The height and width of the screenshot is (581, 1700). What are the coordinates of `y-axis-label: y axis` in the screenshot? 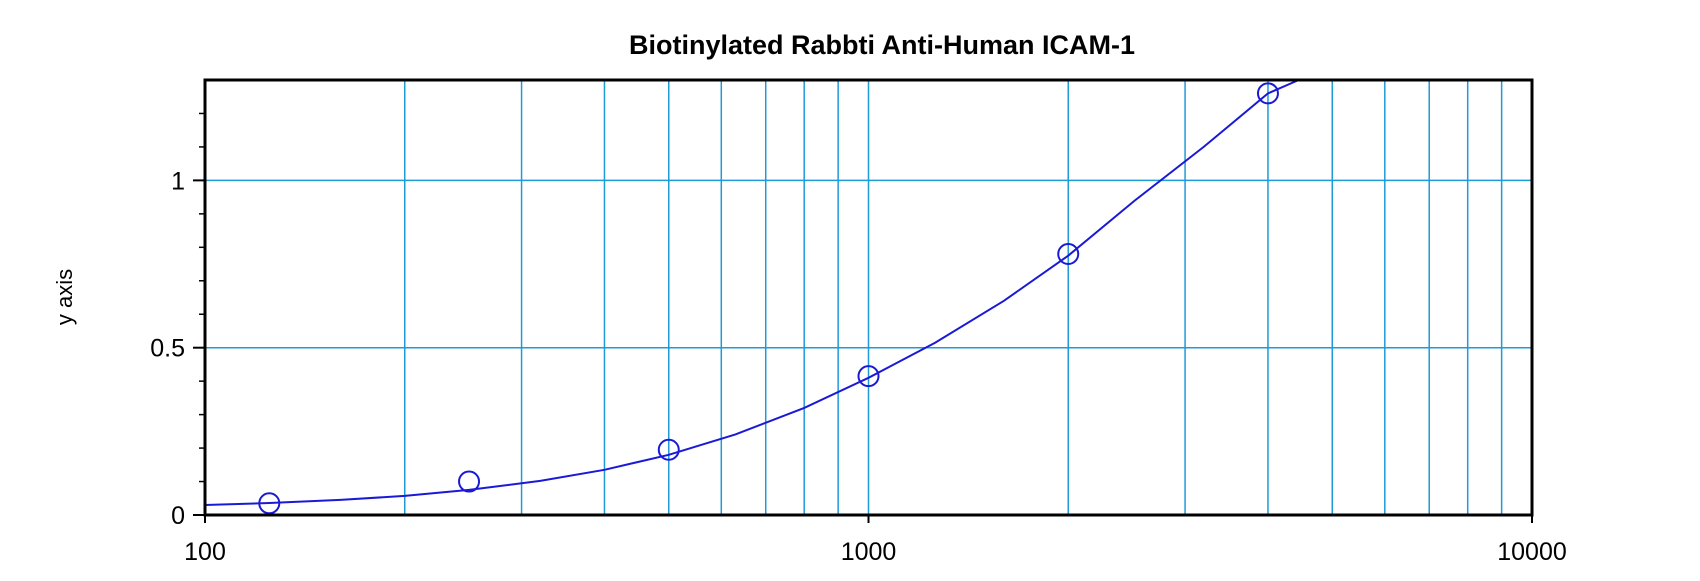 It's located at (64, 297).